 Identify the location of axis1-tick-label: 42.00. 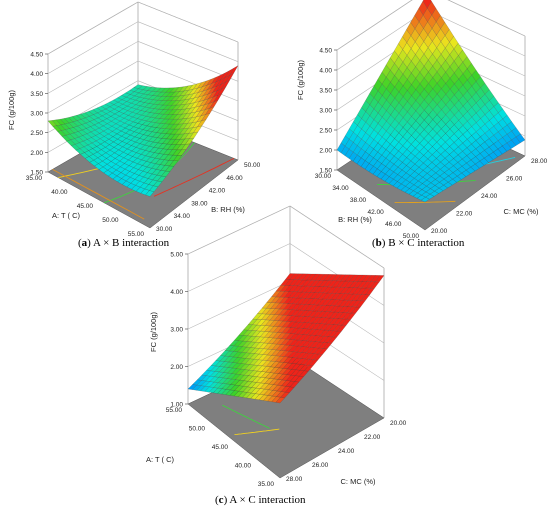
(376, 212).